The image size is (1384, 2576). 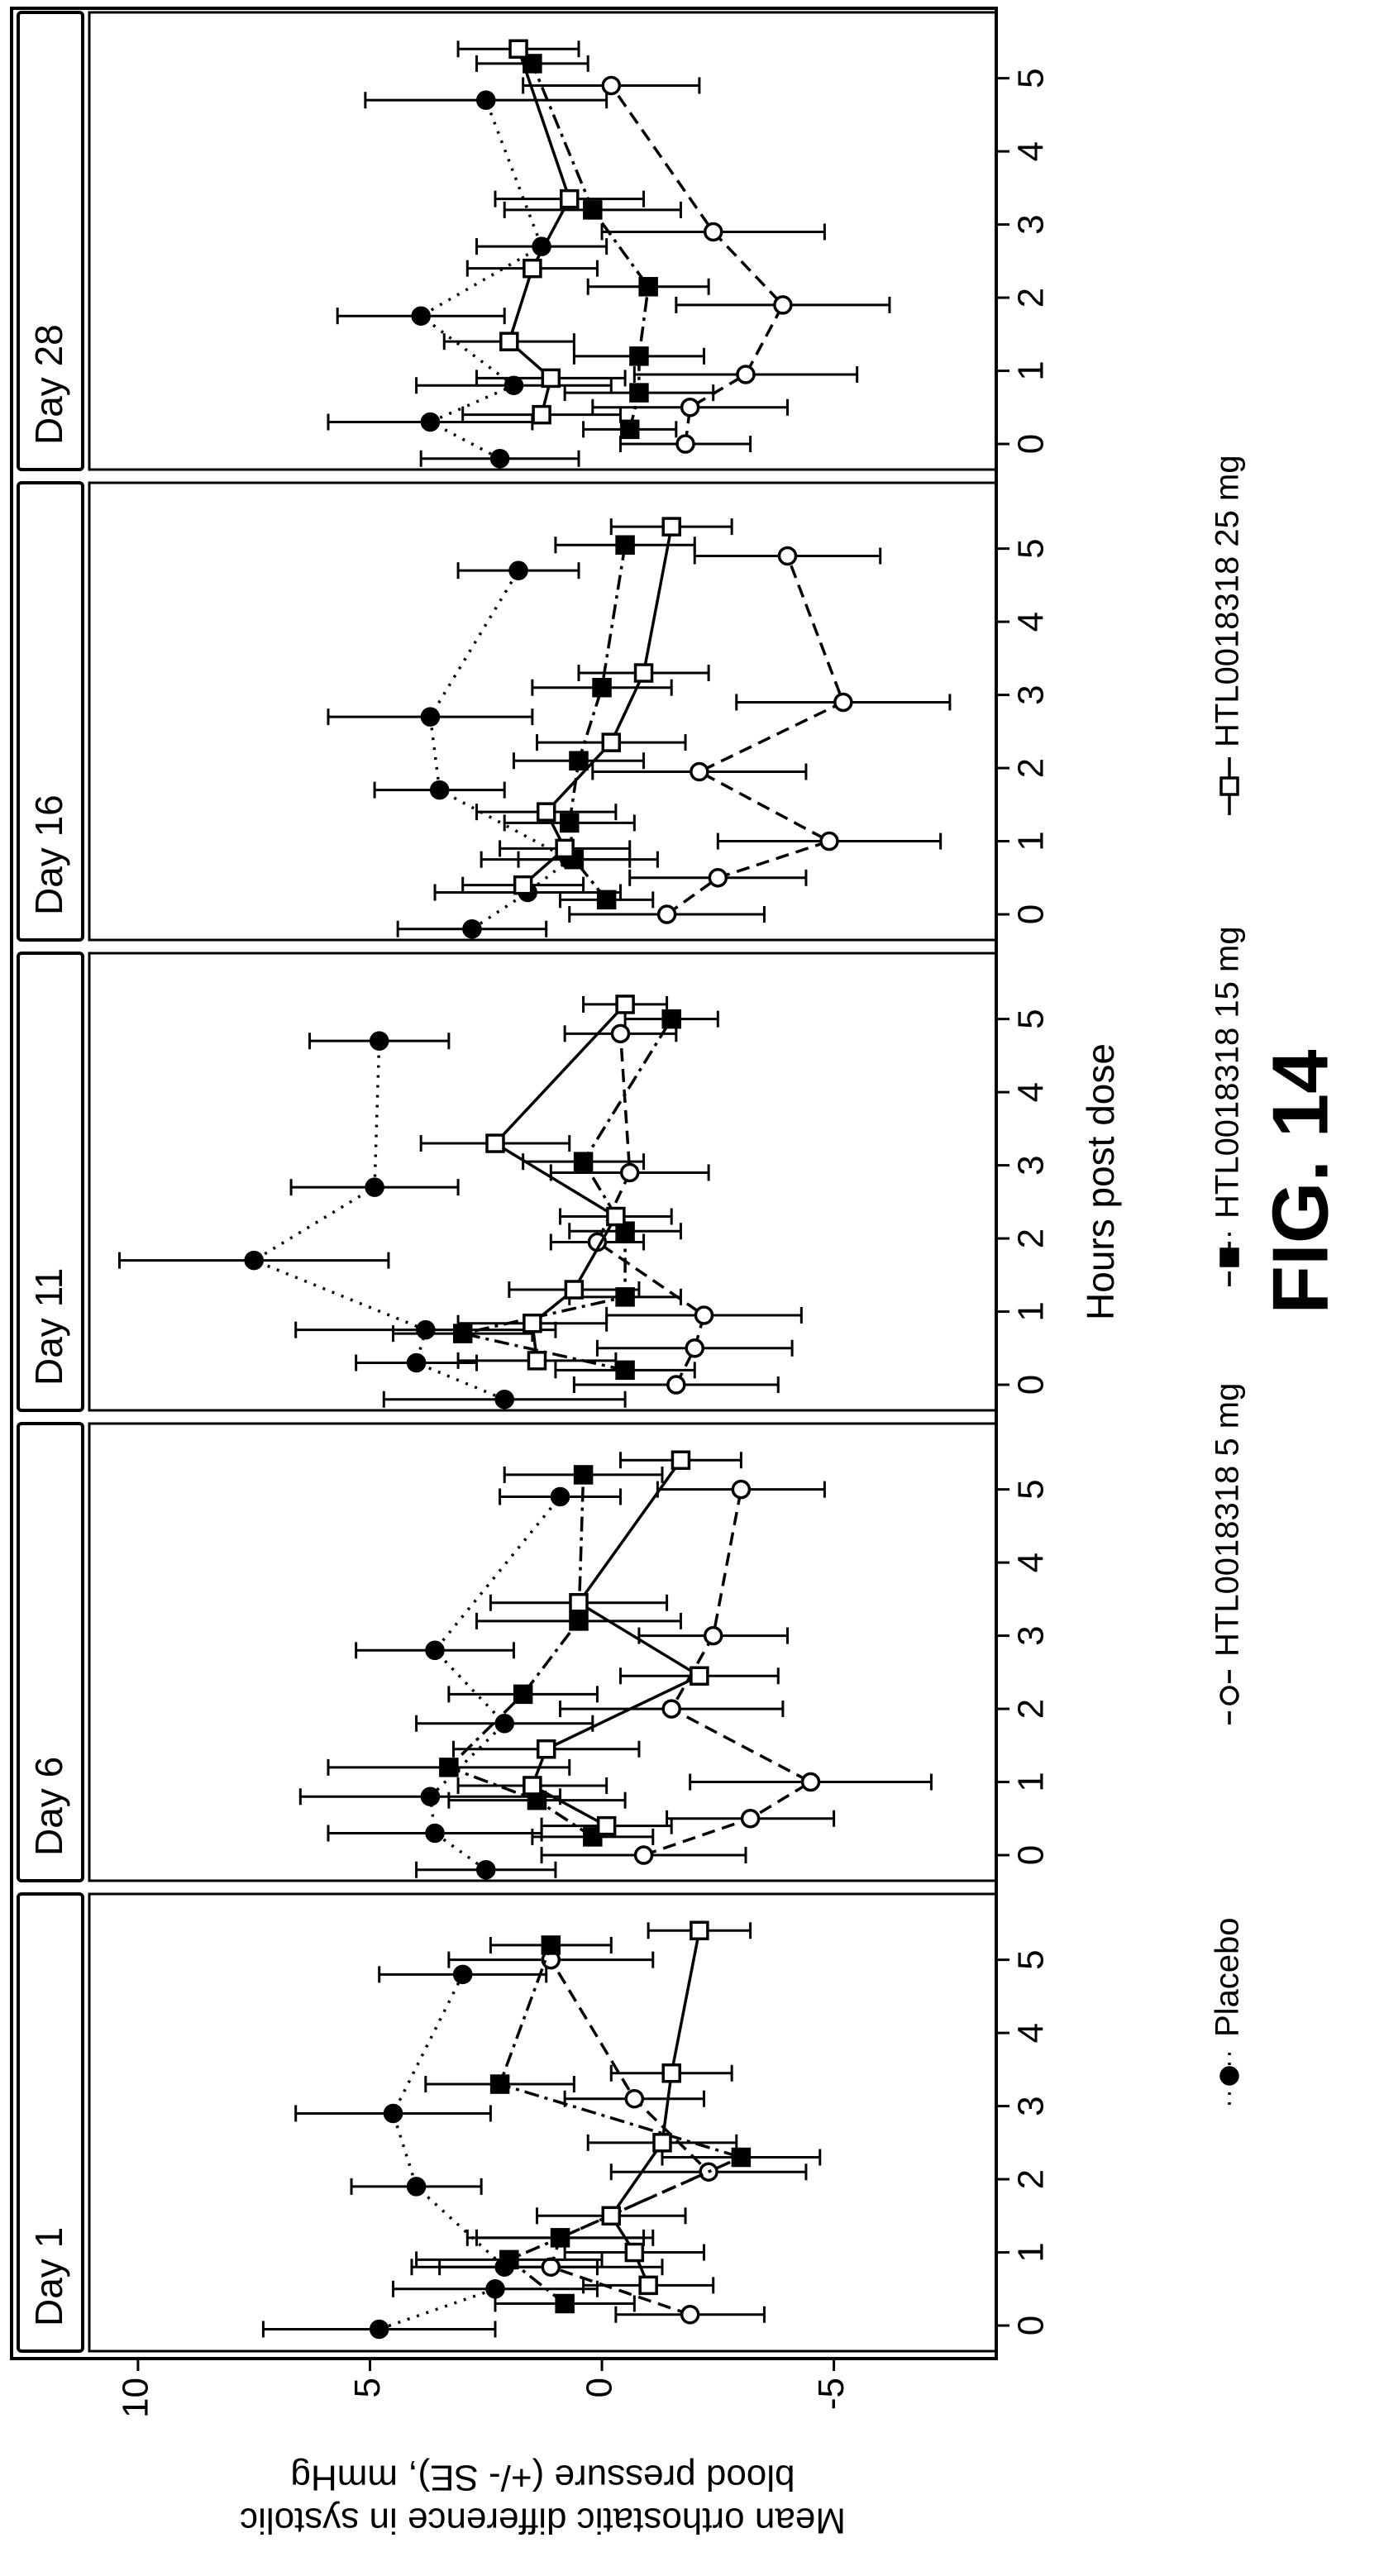 What do you see at coordinates (49, 855) in the screenshot?
I see `panel-title: Day 16` at bounding box center [49, 855].